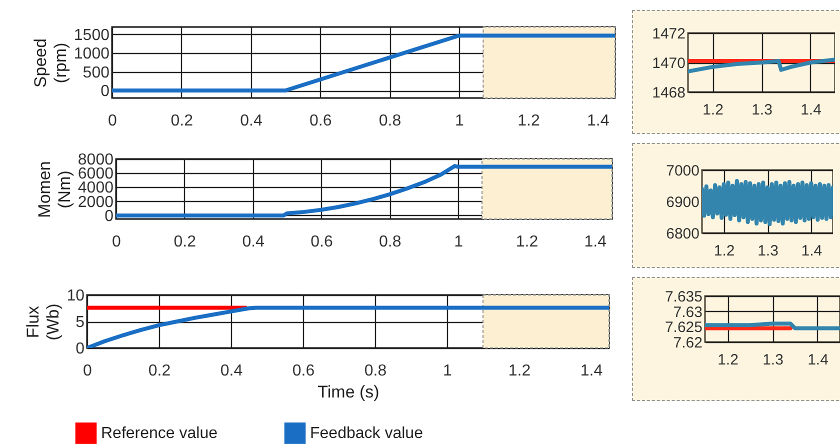  I want to click on y-tick-label: 8000, so click(96, 160).